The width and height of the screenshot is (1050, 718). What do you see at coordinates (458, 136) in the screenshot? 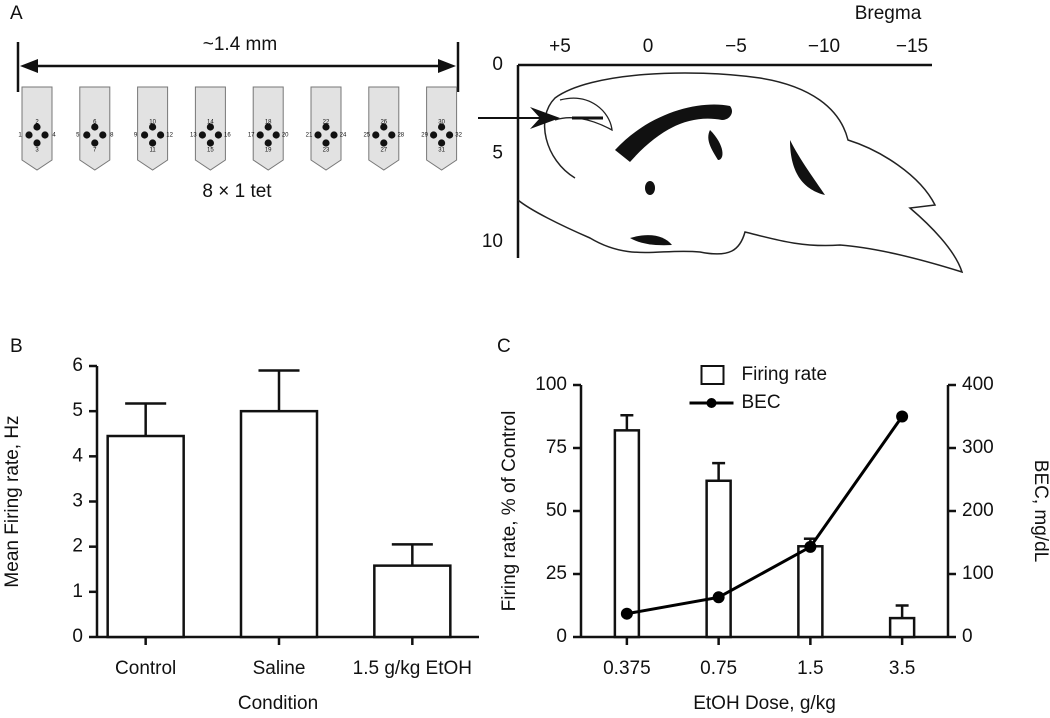
I see `site-number: 32` at bounding box center [458, 136].